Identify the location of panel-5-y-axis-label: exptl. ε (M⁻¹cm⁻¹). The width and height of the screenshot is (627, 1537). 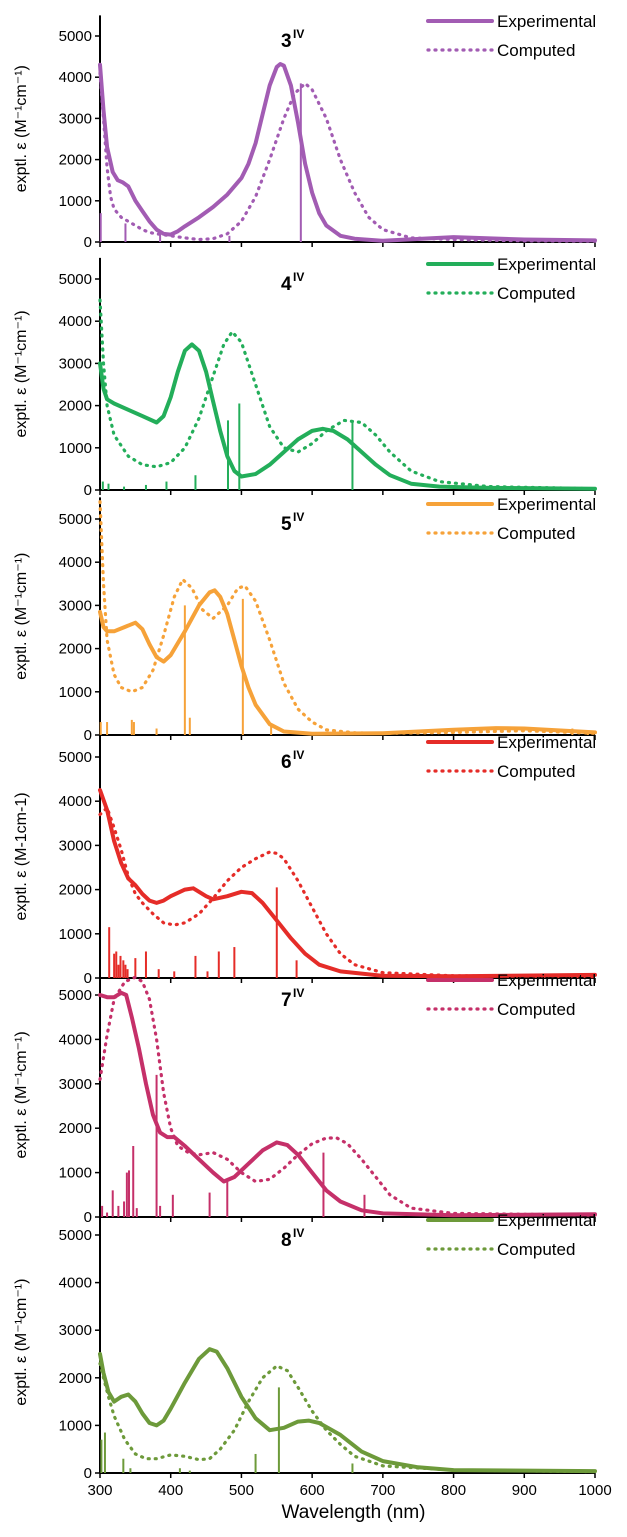
(21, 616).